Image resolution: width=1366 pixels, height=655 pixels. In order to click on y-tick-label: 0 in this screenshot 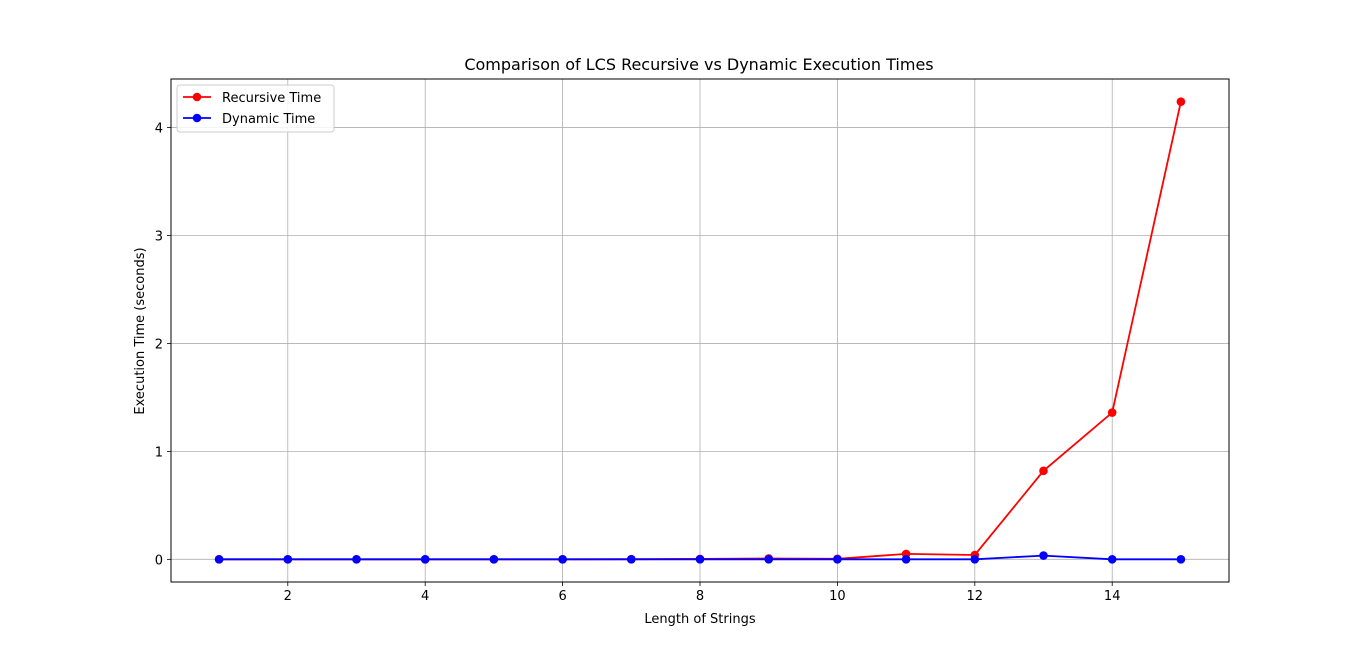, I will do `click(159, 560)`.